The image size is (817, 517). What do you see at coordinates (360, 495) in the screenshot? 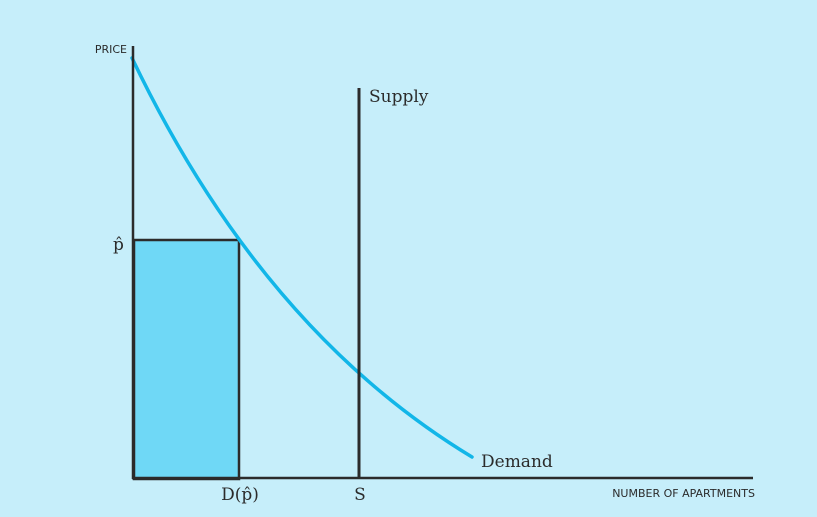
I see `supply-quantity-label: S` at bounding box center [360, 495].